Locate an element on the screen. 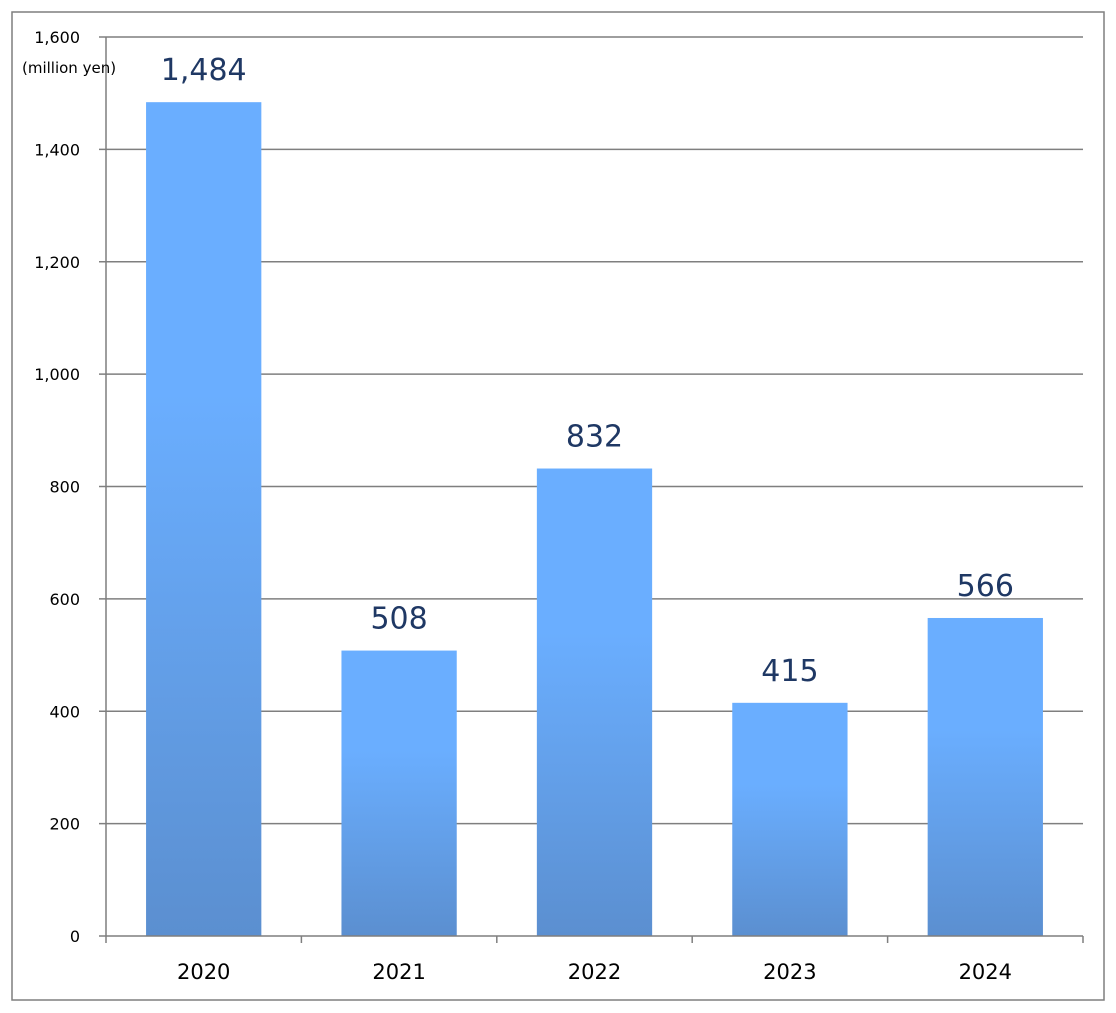 Image resolution: width=1116 pixels, height=1013 pixels. y-tick-label: 1,400 is located at coordinates (57, 149).